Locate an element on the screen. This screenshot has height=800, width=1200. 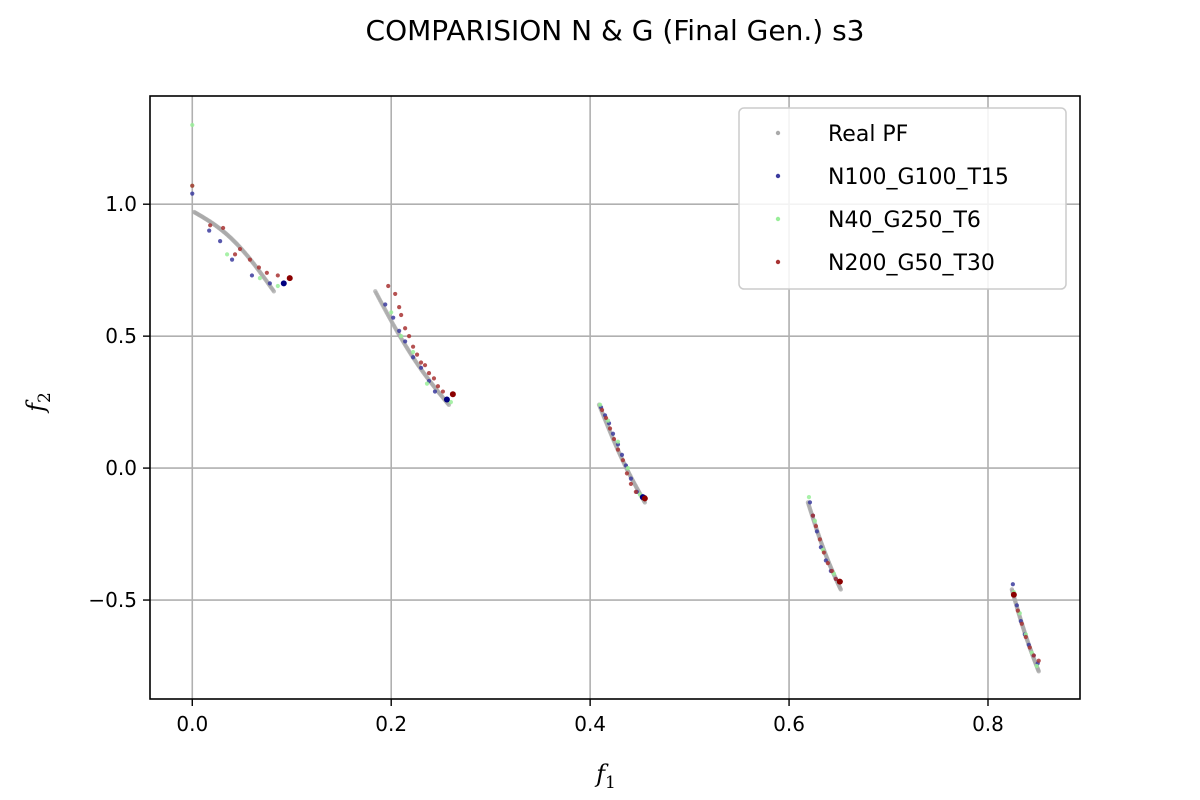
y-tick-label: 0.0 is located at coordinates (121, 468).